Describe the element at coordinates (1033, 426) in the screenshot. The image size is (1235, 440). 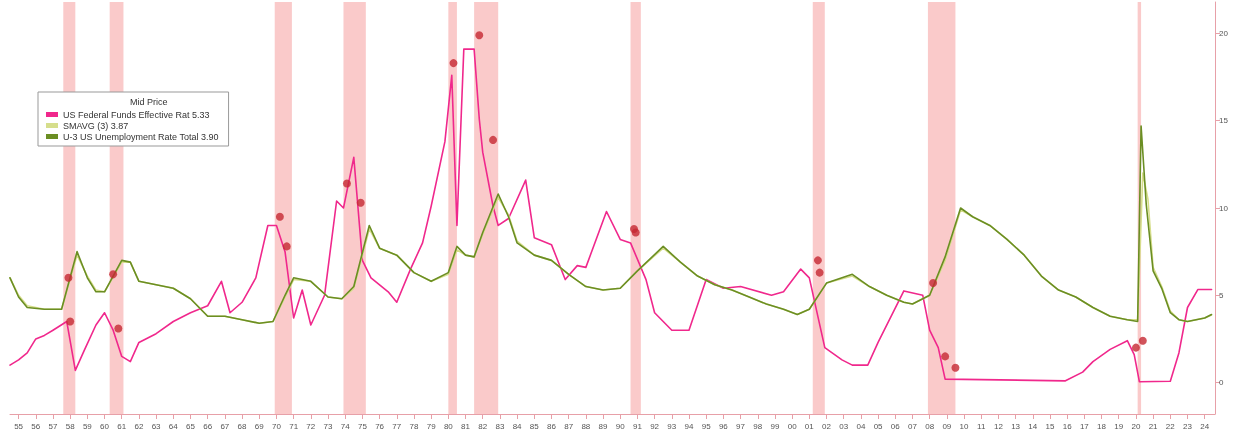
I see `x-tick-label: 14` at that location.